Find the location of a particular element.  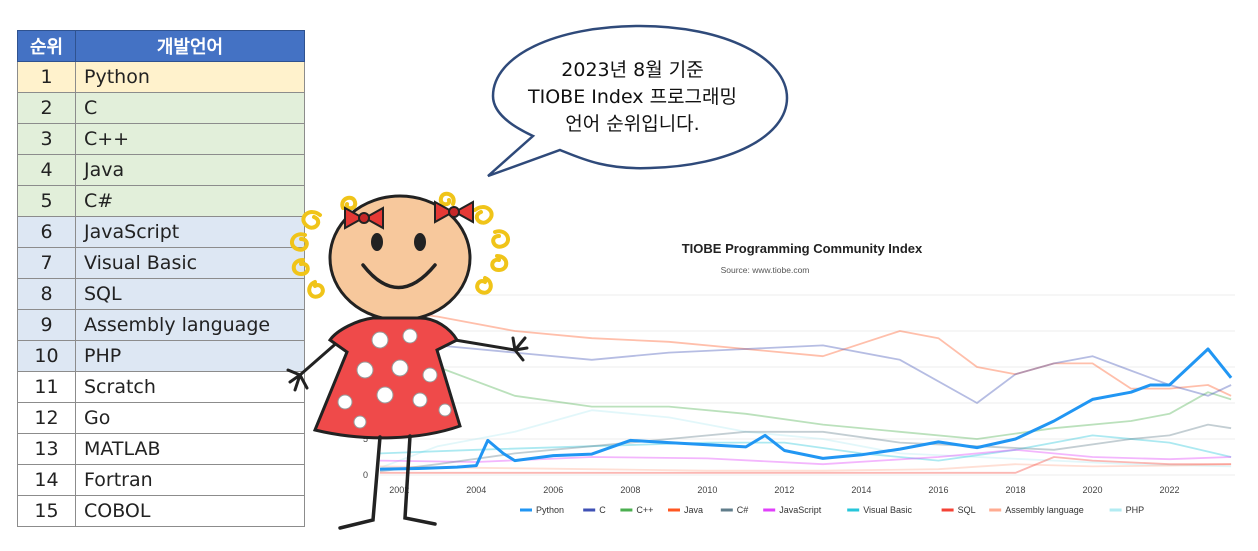

y-tick-label: 5 is located at coordinates (365, 439).